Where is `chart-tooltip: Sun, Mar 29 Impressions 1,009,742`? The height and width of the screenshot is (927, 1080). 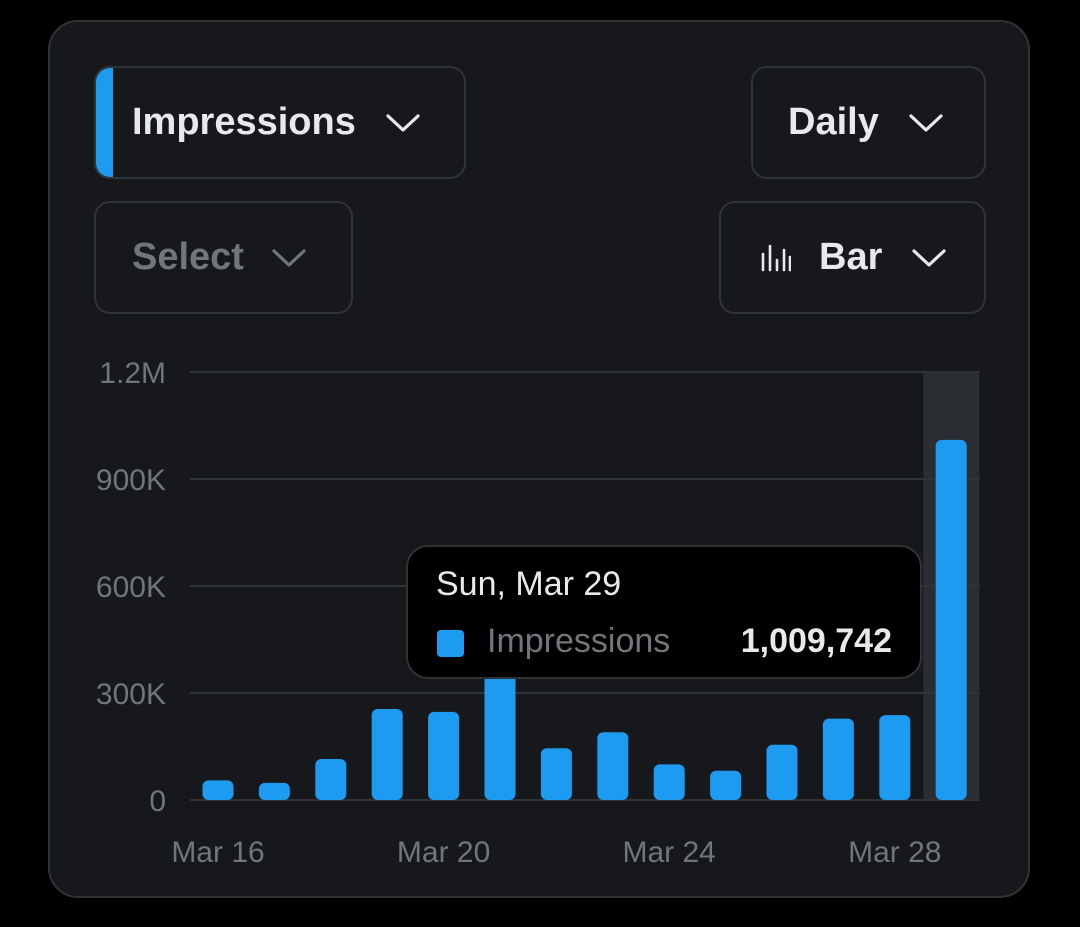
chart-tooltip: Sun, Mar 29 Impressions 1,009,742 is located at coordinates (664, 612).